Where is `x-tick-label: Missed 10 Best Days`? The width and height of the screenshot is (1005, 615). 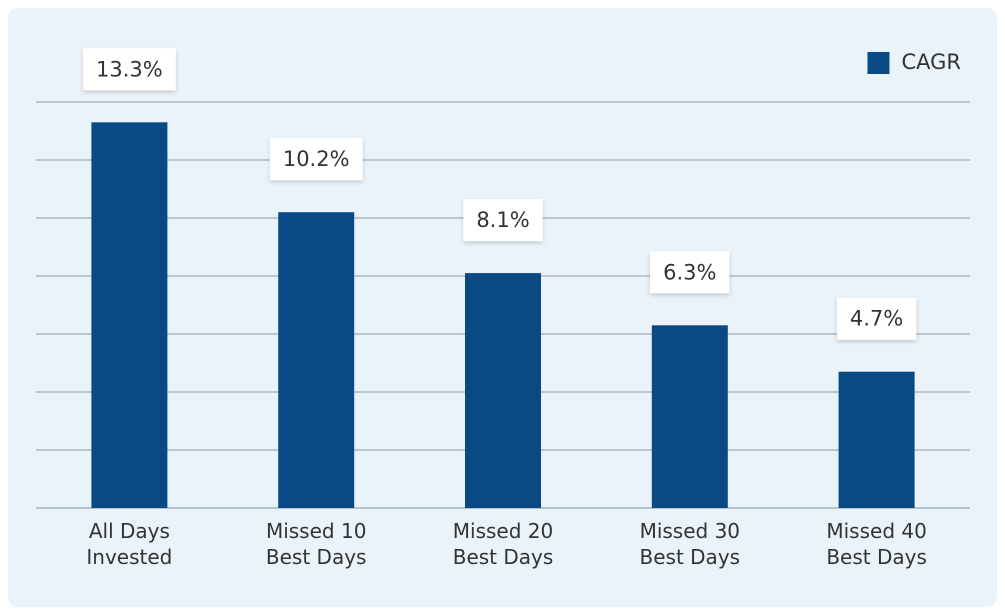
x-tick-label: Missed 10 Best Days is located at coordinates (316, 544).